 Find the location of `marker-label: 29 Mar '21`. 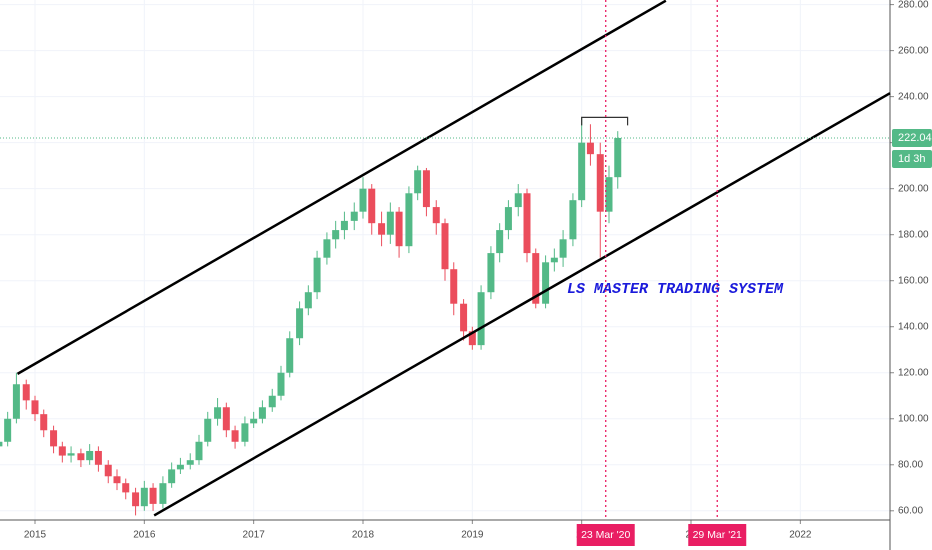

marker-label: 29 Mar '21 is located at coordinates (717, 535).